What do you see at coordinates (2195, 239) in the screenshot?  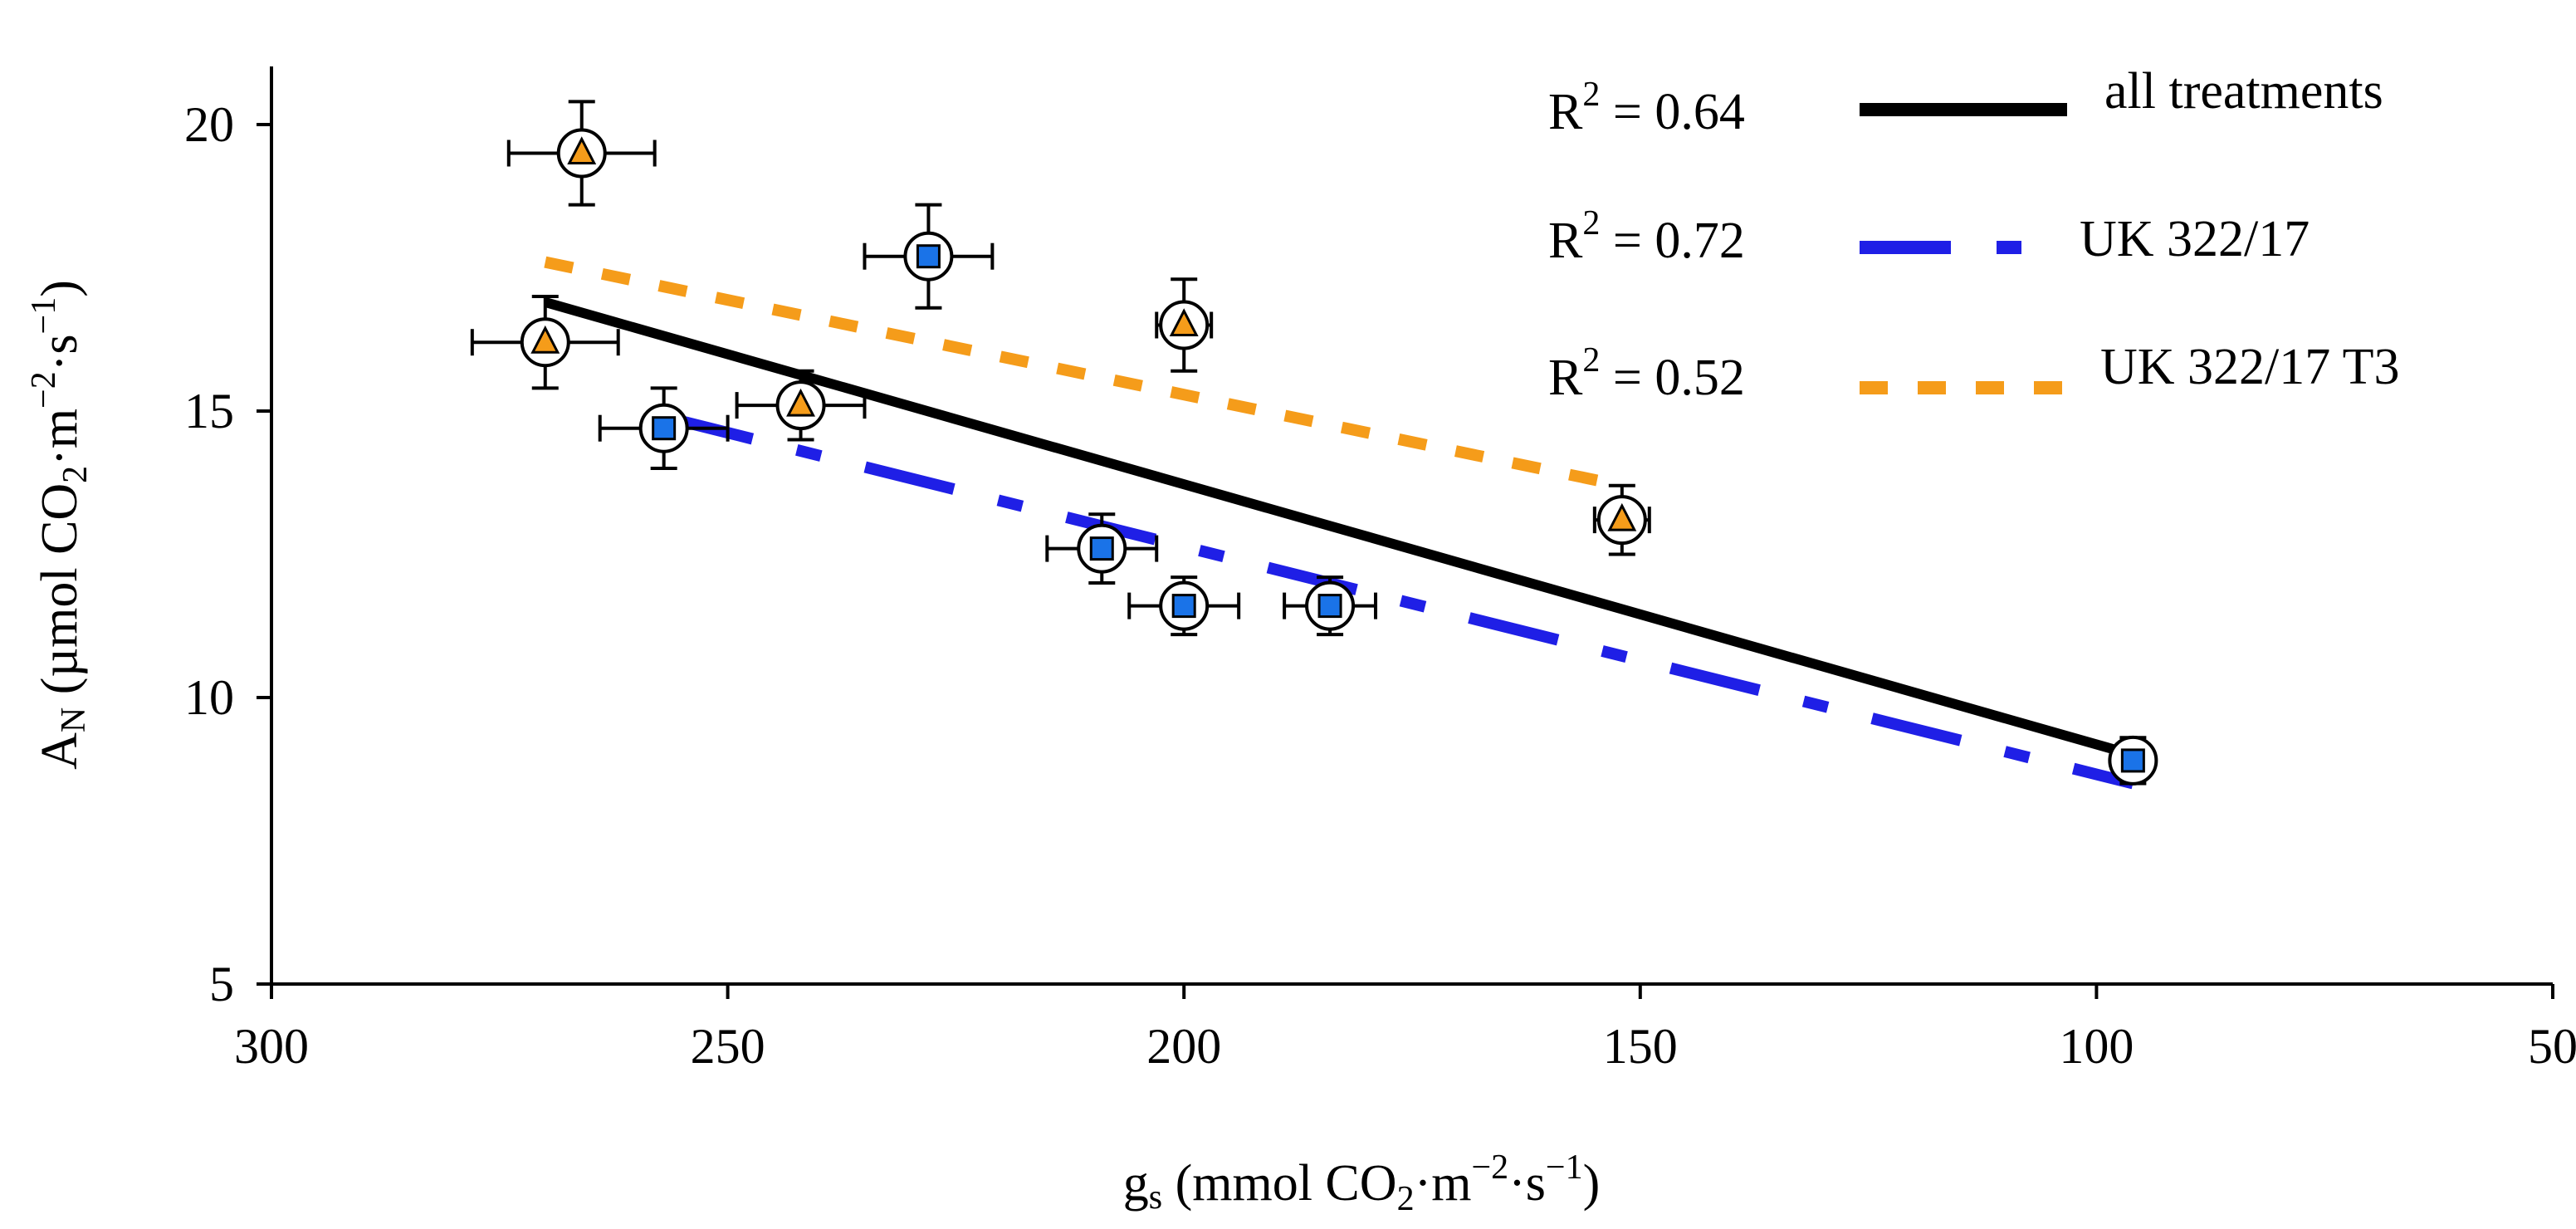 I see `legend-label-uk-322-17: UK 322/17` at bounding box center [2195, 239].